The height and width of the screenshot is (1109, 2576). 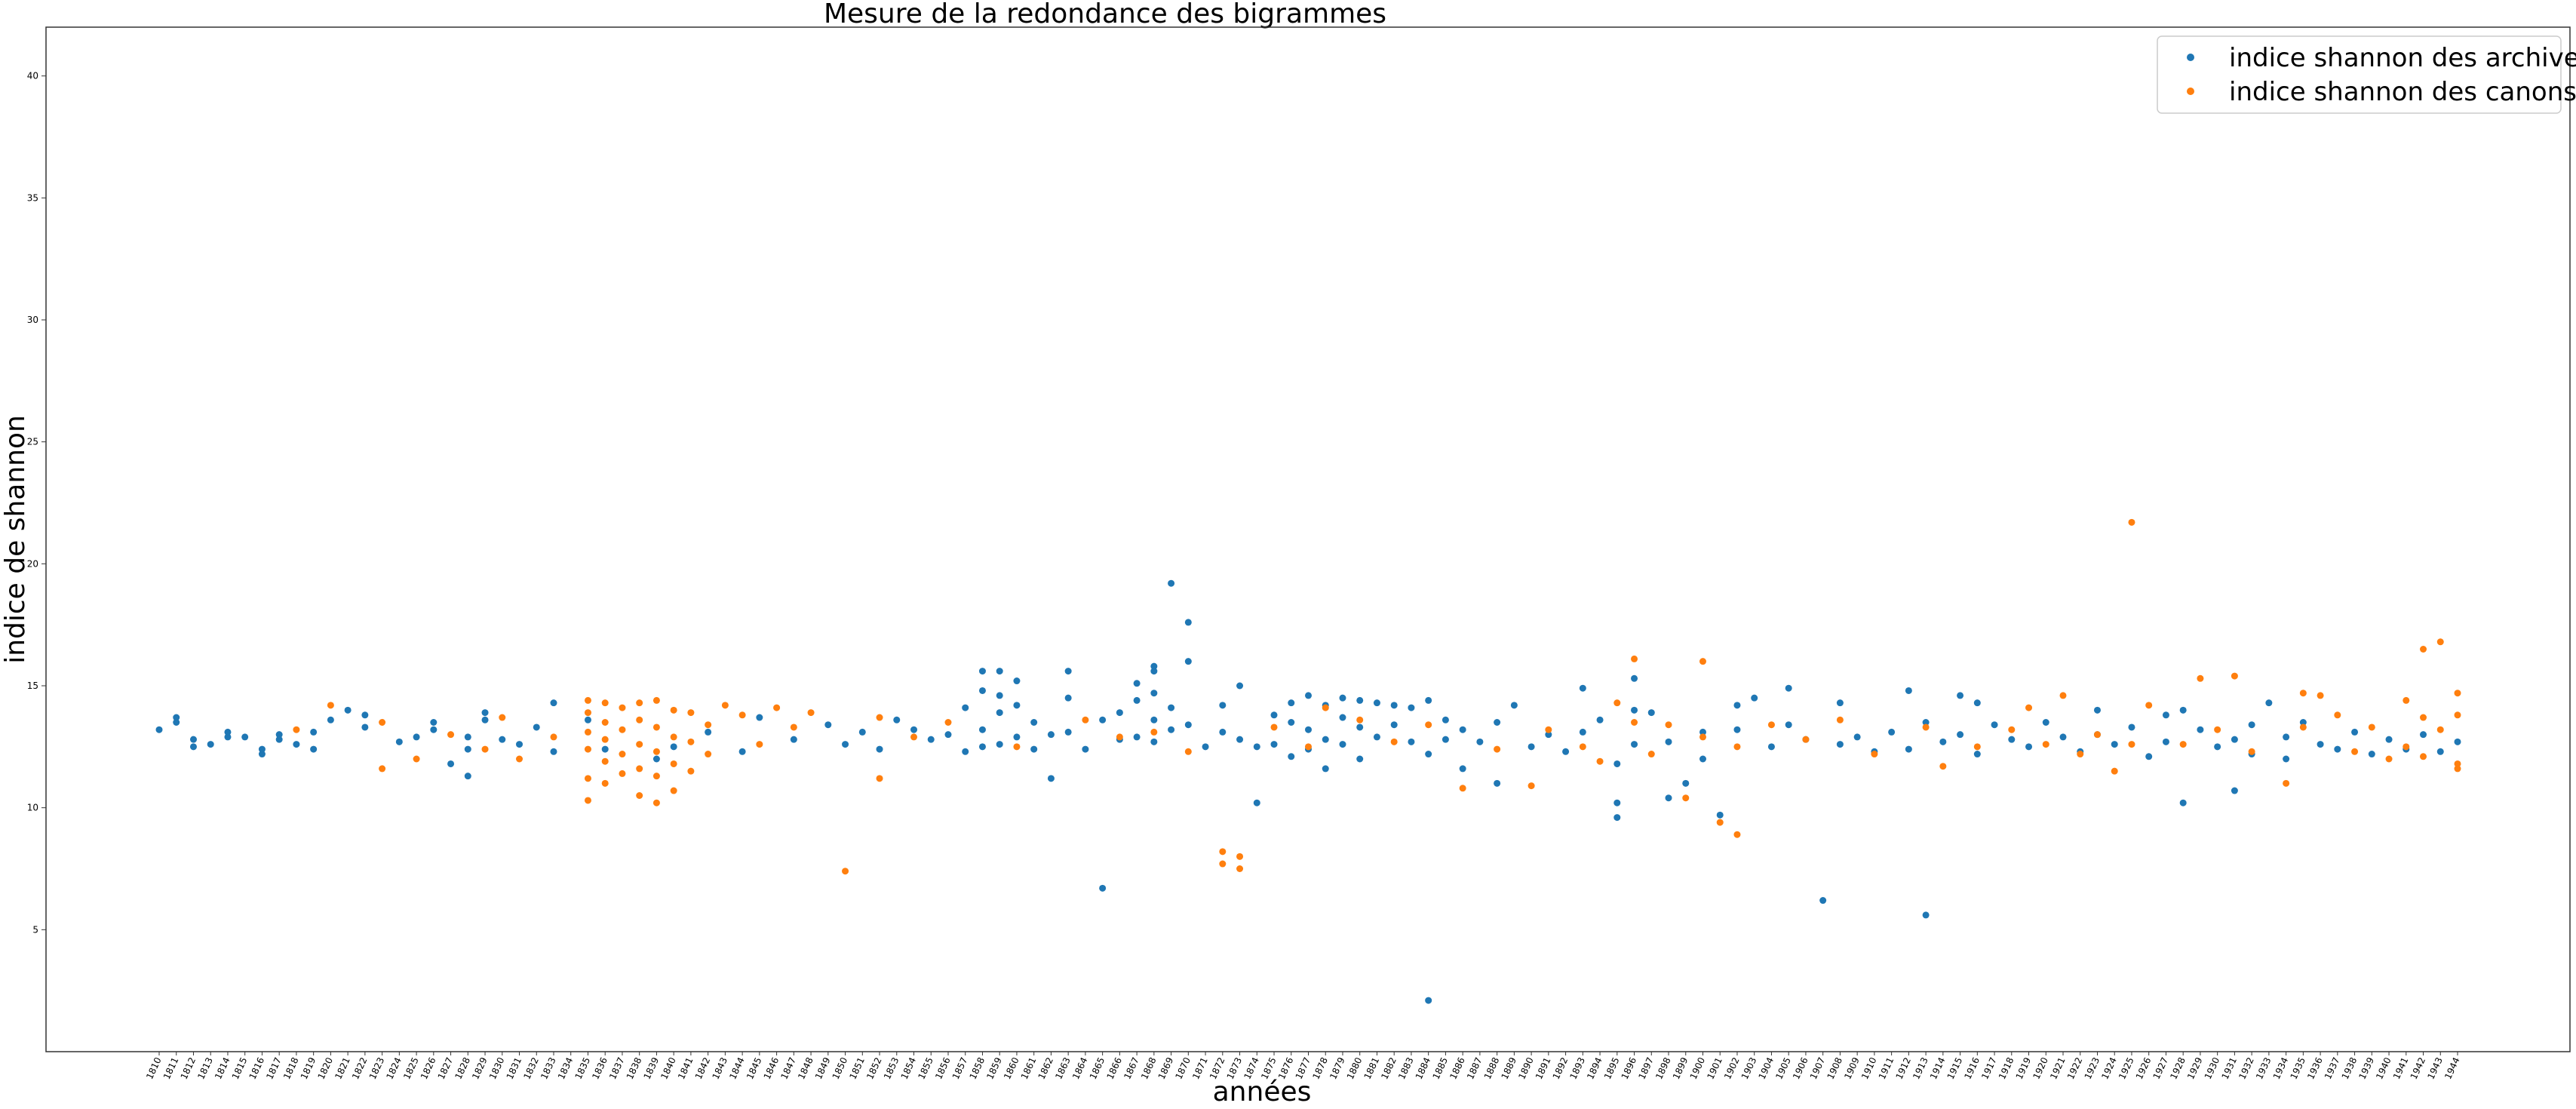 I want to click on legend-label-canons: indice shannon des canons, so click(x=2402, y=92).